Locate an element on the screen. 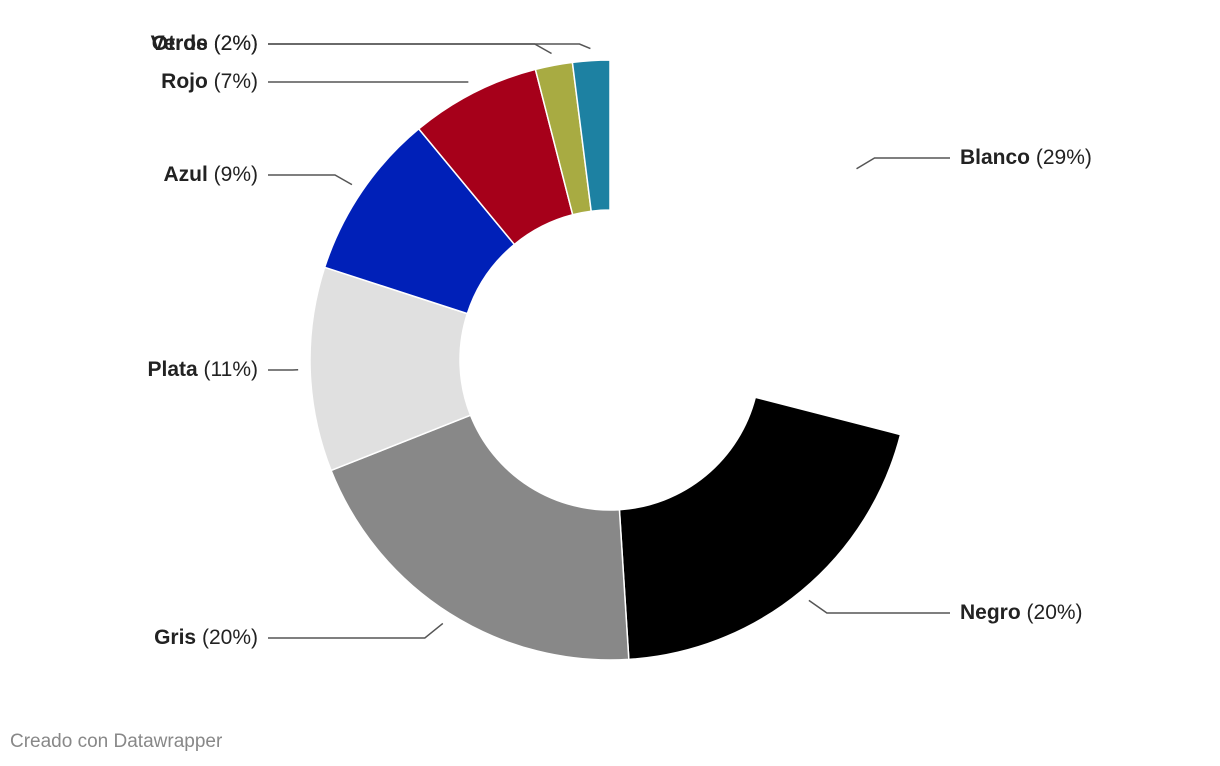 The width and height of the screenshot is (1220, 766). slice-label: Rojo (7%) is located at coordinates (209, 81).